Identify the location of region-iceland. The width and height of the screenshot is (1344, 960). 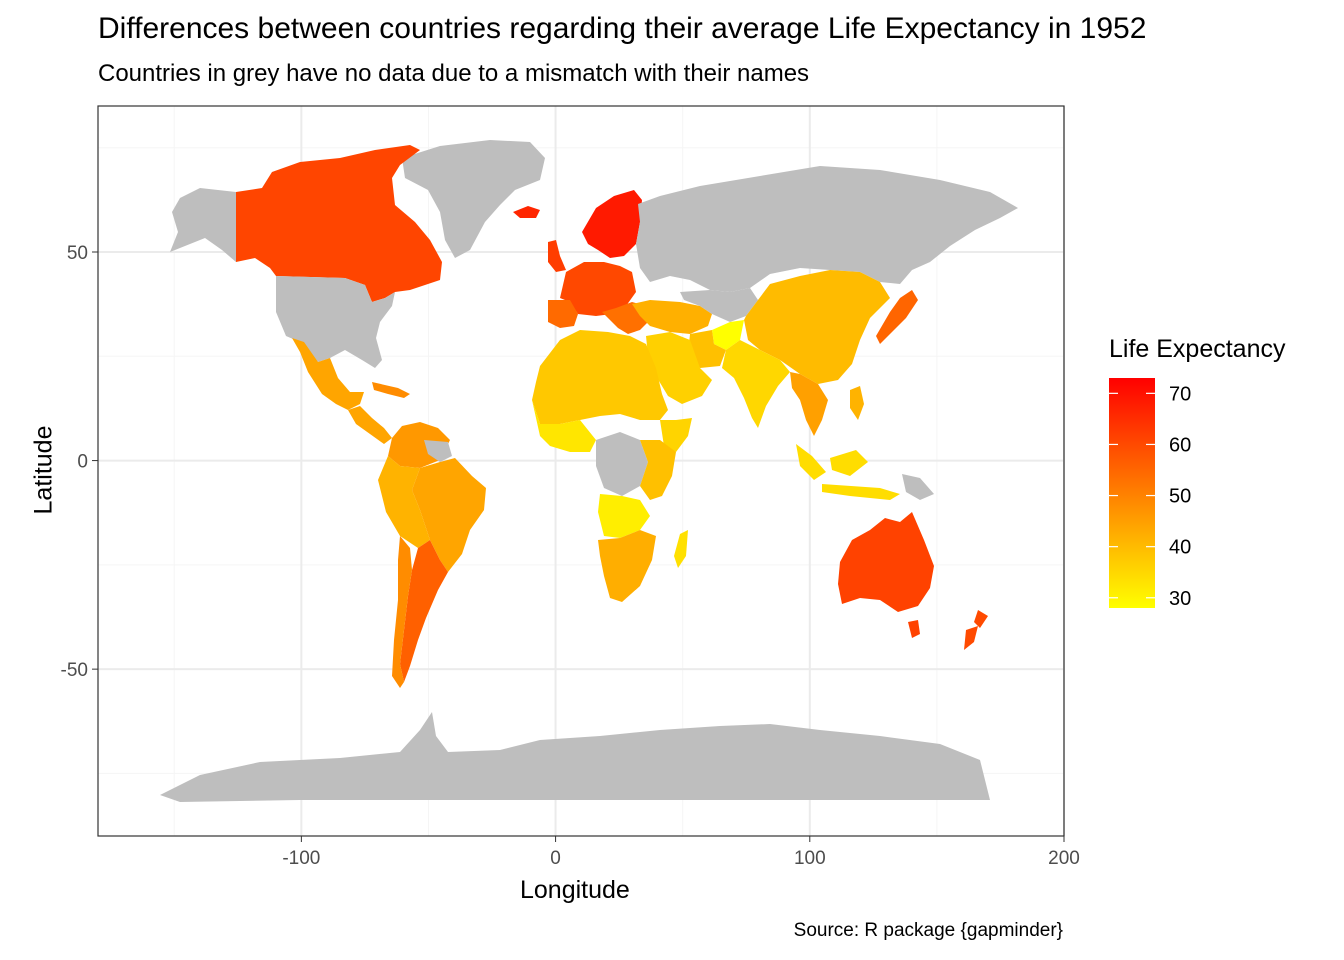
(526, 212).